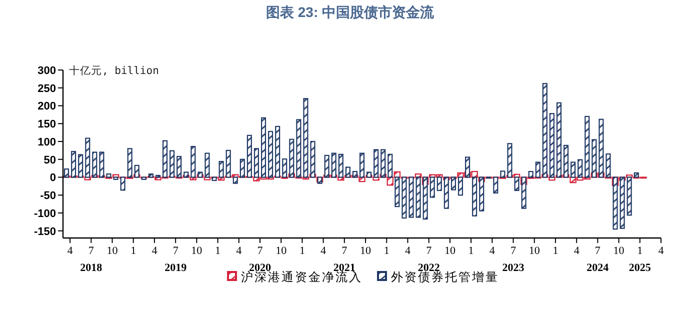 The width and height of the screenshot is (700, 327). Describe the element at coordinates (351, 12) in the screenshot. I see `chart-title: 图表 23: 中国股债市资金流` at that location.